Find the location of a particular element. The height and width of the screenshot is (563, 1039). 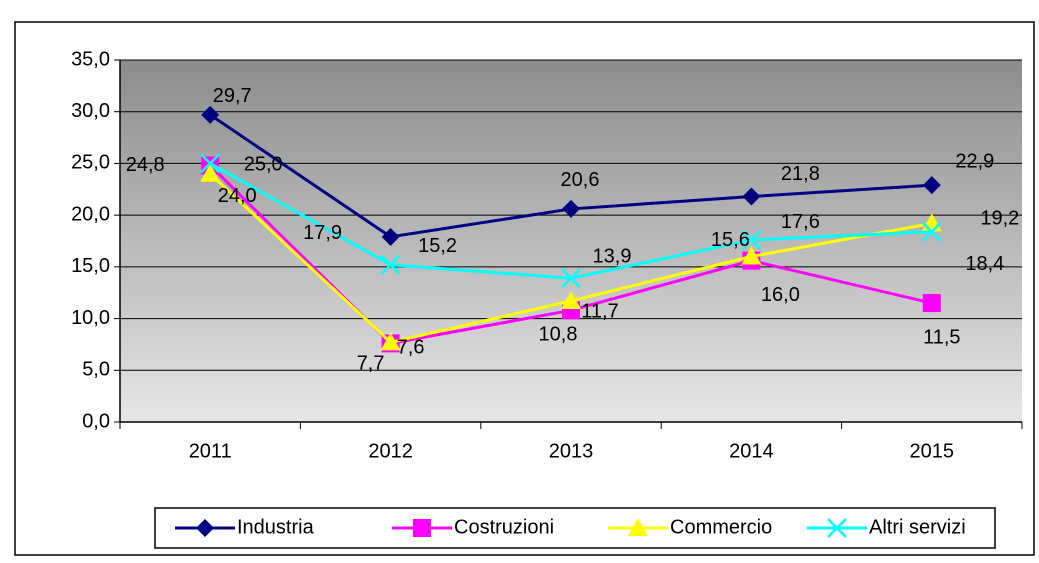

y-tick-label: 15,0 is located at coordinates (90, 266).